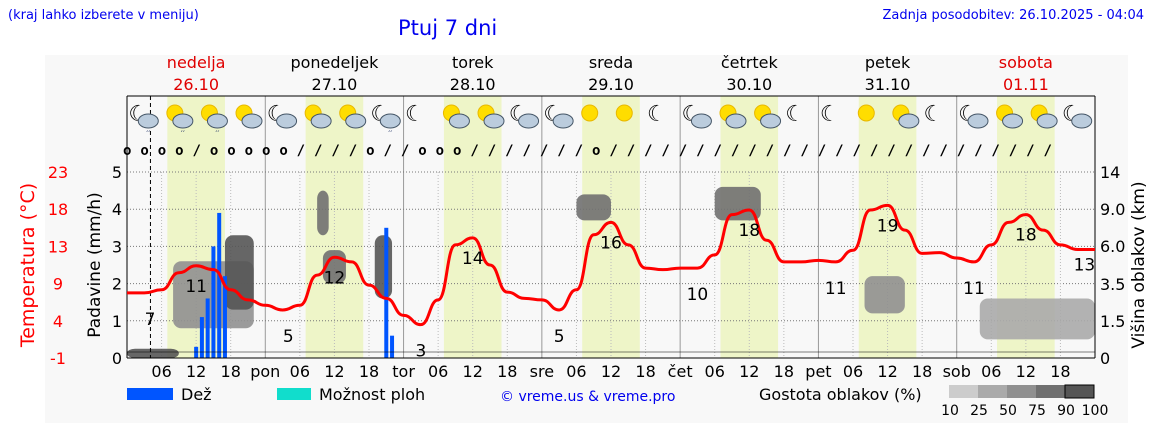 This screenshot has width=1152, height=443. I want to click on cloud-height-tick: 14, so click(1110, 172).